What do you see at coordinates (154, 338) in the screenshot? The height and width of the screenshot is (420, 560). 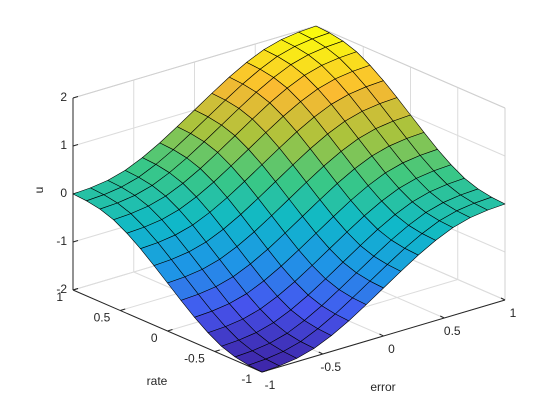 I see `y-tick-label: 0` at bounding box center [154, 338].